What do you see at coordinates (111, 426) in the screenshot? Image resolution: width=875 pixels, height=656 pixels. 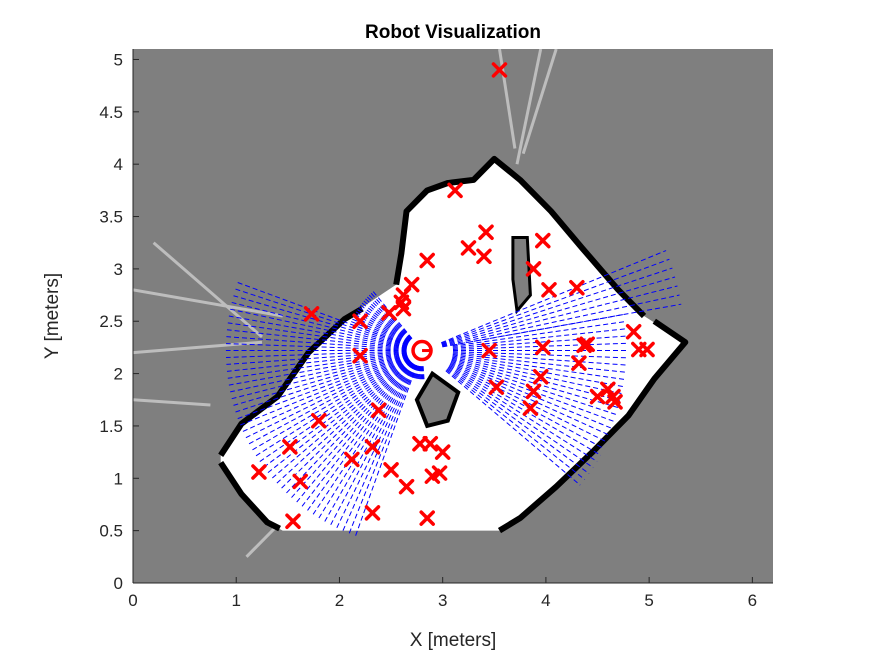 I see `y-tick-label: 1.5` at bounding box center [111, 426].